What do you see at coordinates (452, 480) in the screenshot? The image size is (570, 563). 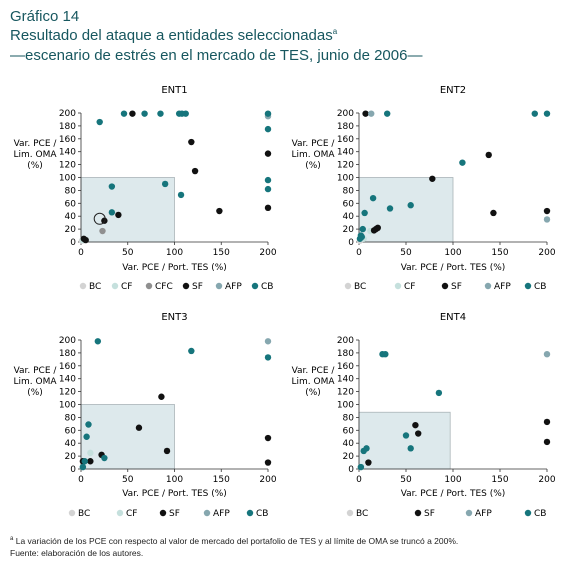 I see `x-tick-label: 100` at bounding box center [452, 480].